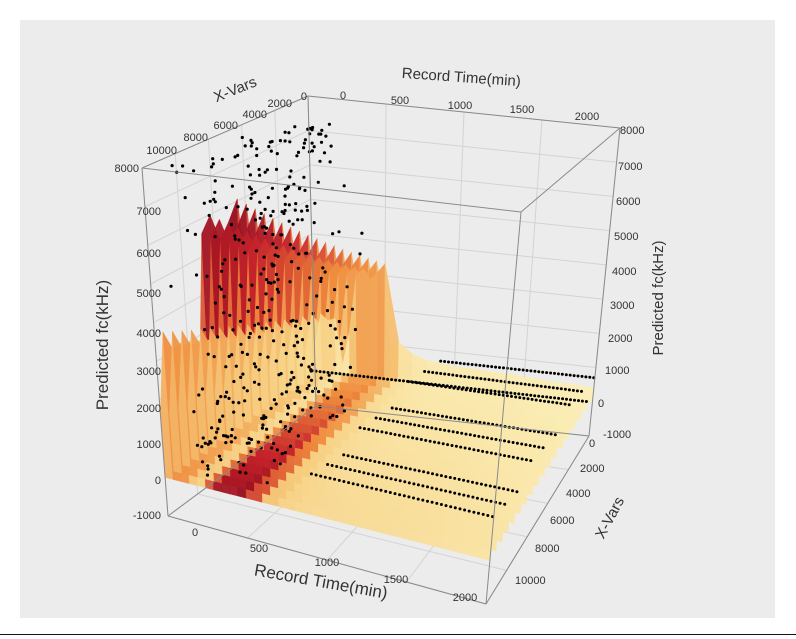 This screenshot has width=796, height=639. What do you see at coordinates (617, 371) in the screenshot?
I see `z-tick-right-2: 1000` at bounding box center [617, 371].